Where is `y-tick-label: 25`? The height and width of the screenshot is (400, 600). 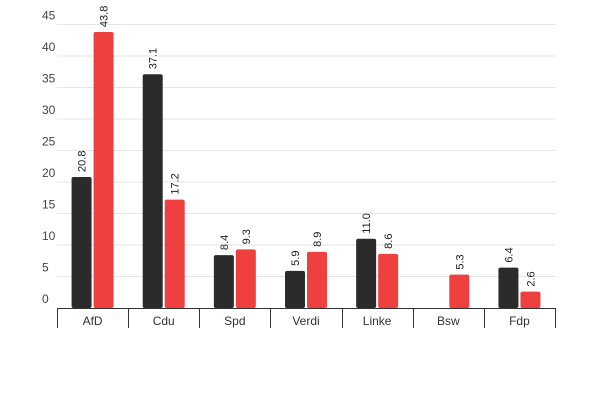 y-tick-label: 25 is located at coordinates (49, 142).